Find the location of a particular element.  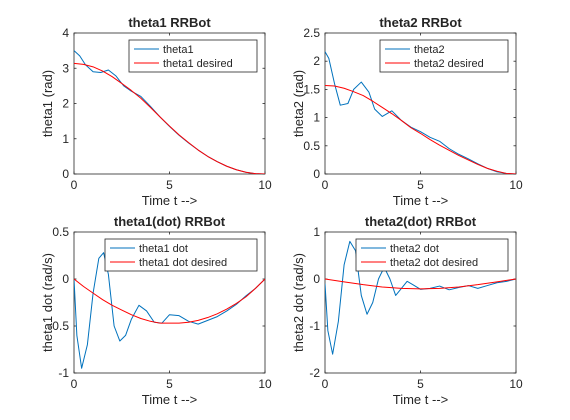

legend: theta2 theta2 desired is located at coordinates (444, 56).